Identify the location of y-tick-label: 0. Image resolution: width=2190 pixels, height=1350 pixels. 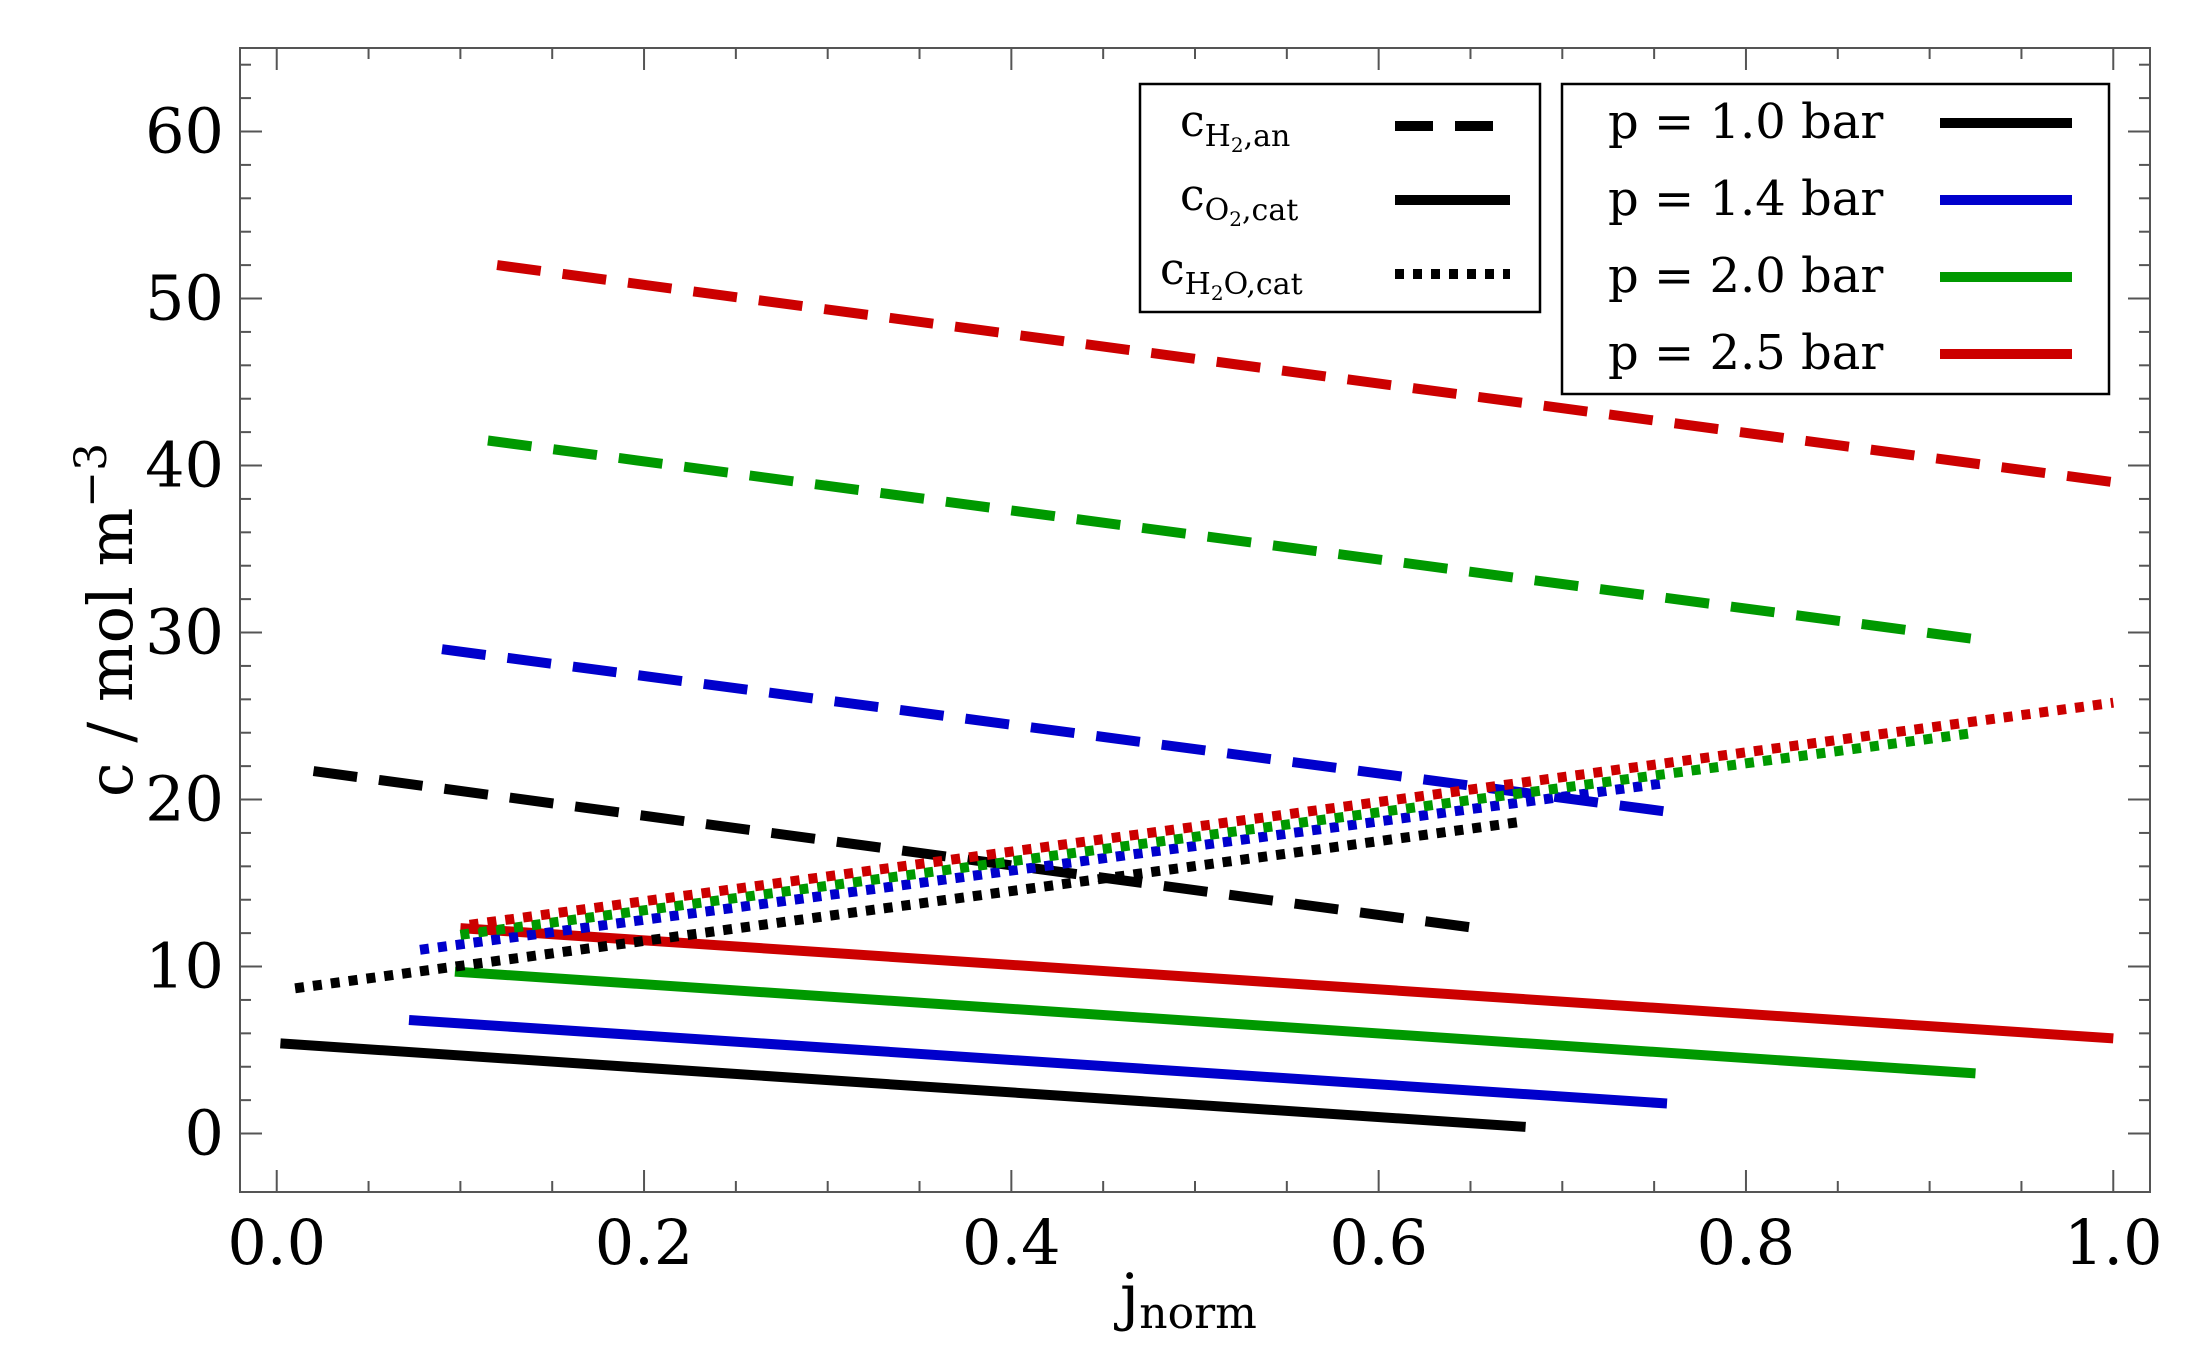
(204, 1133).